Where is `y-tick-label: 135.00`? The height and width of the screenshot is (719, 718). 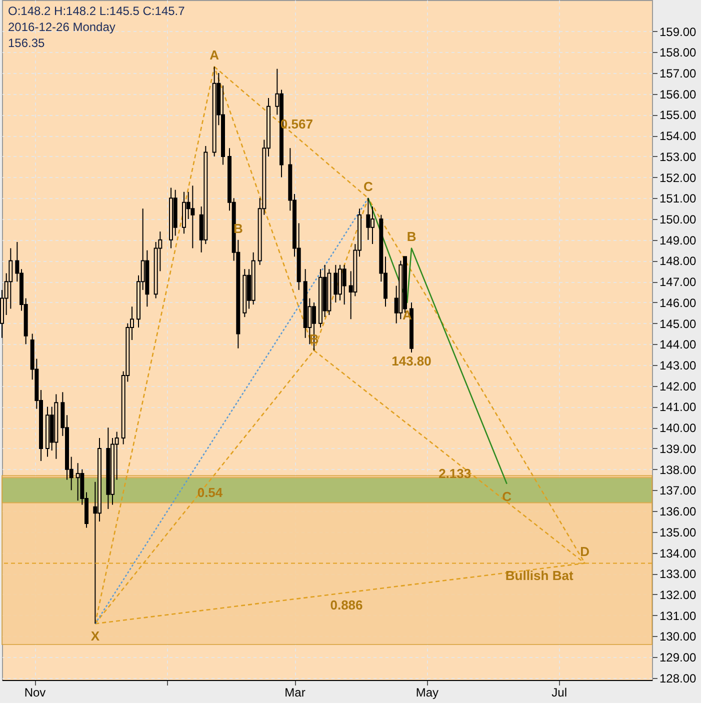 y-tick-label: 135.00 is located at coordinates (678, 532).